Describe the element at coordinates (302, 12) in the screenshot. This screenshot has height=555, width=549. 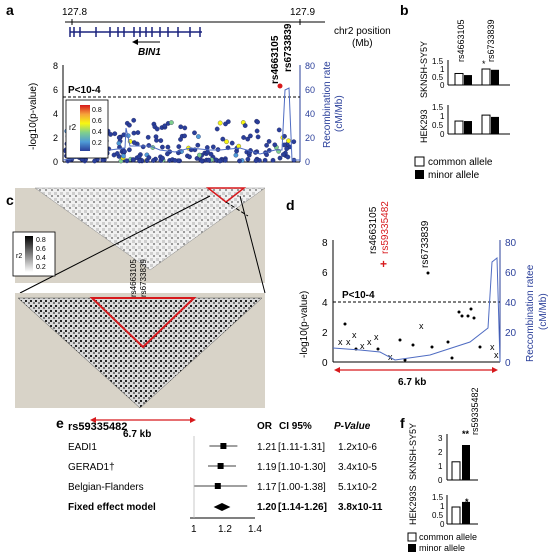
I see `pos-right-label: 127.9` at that location.